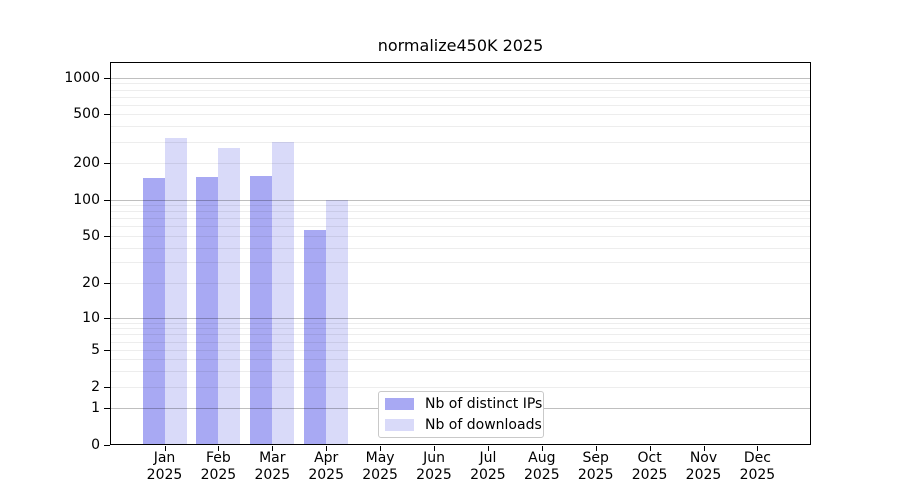 The height and width of the screenshot is (500, 900). Describe the element at coordinates (86, 114) in the screenshot. I see `y-axis-tick-label: 500` at that location.